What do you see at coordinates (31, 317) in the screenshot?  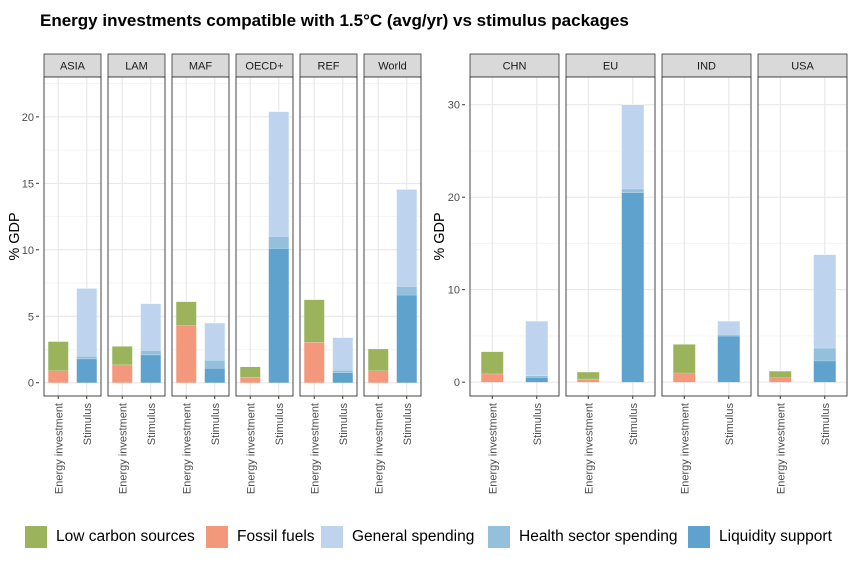 I see `y-tick-label: 5` at bounding box center [31, 317].